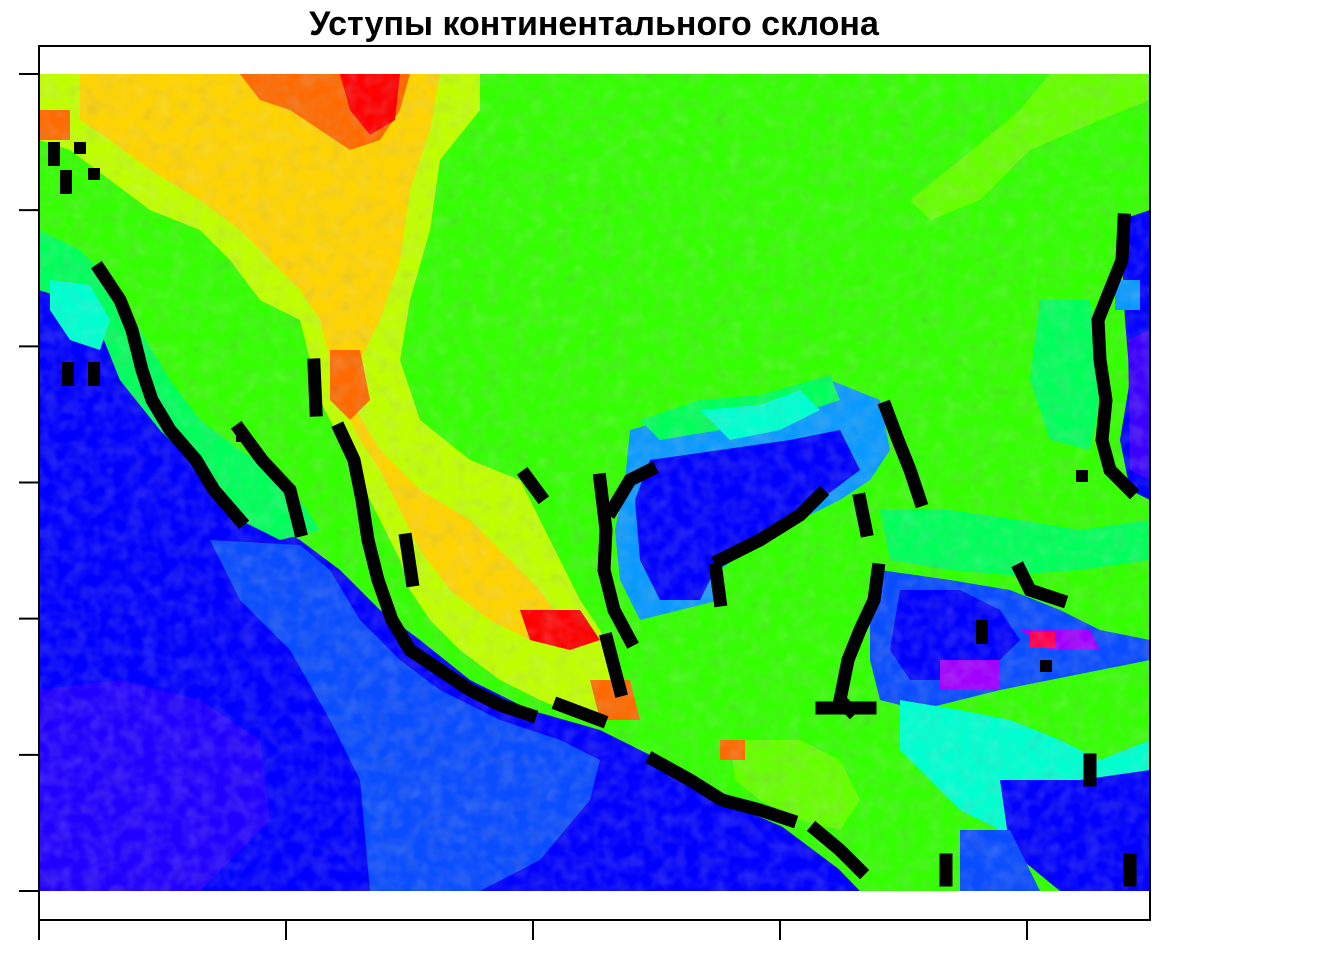 Image resolution: width=1344 pixels, height=960 pixels. Describe the element at coordinates (594, 24) in the screenshot. I see `map-title: Уступы континентального склона` at that location.